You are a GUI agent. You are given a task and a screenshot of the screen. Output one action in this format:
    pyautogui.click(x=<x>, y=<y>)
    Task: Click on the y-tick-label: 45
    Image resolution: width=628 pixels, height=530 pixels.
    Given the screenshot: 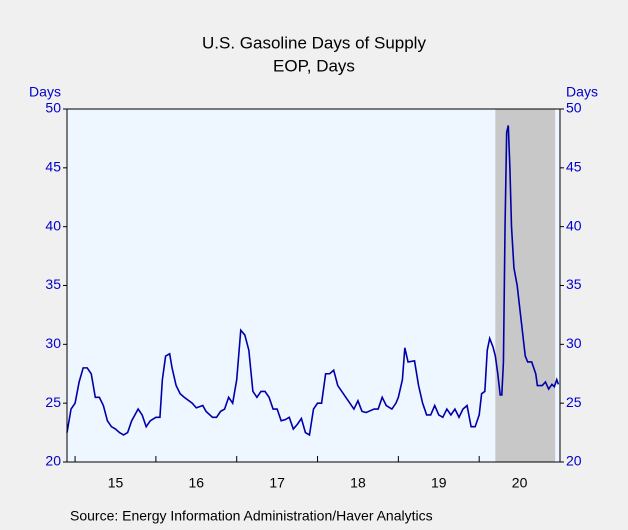 What is the action you would take?
    pyautogui.click(x=53, y=167)
    